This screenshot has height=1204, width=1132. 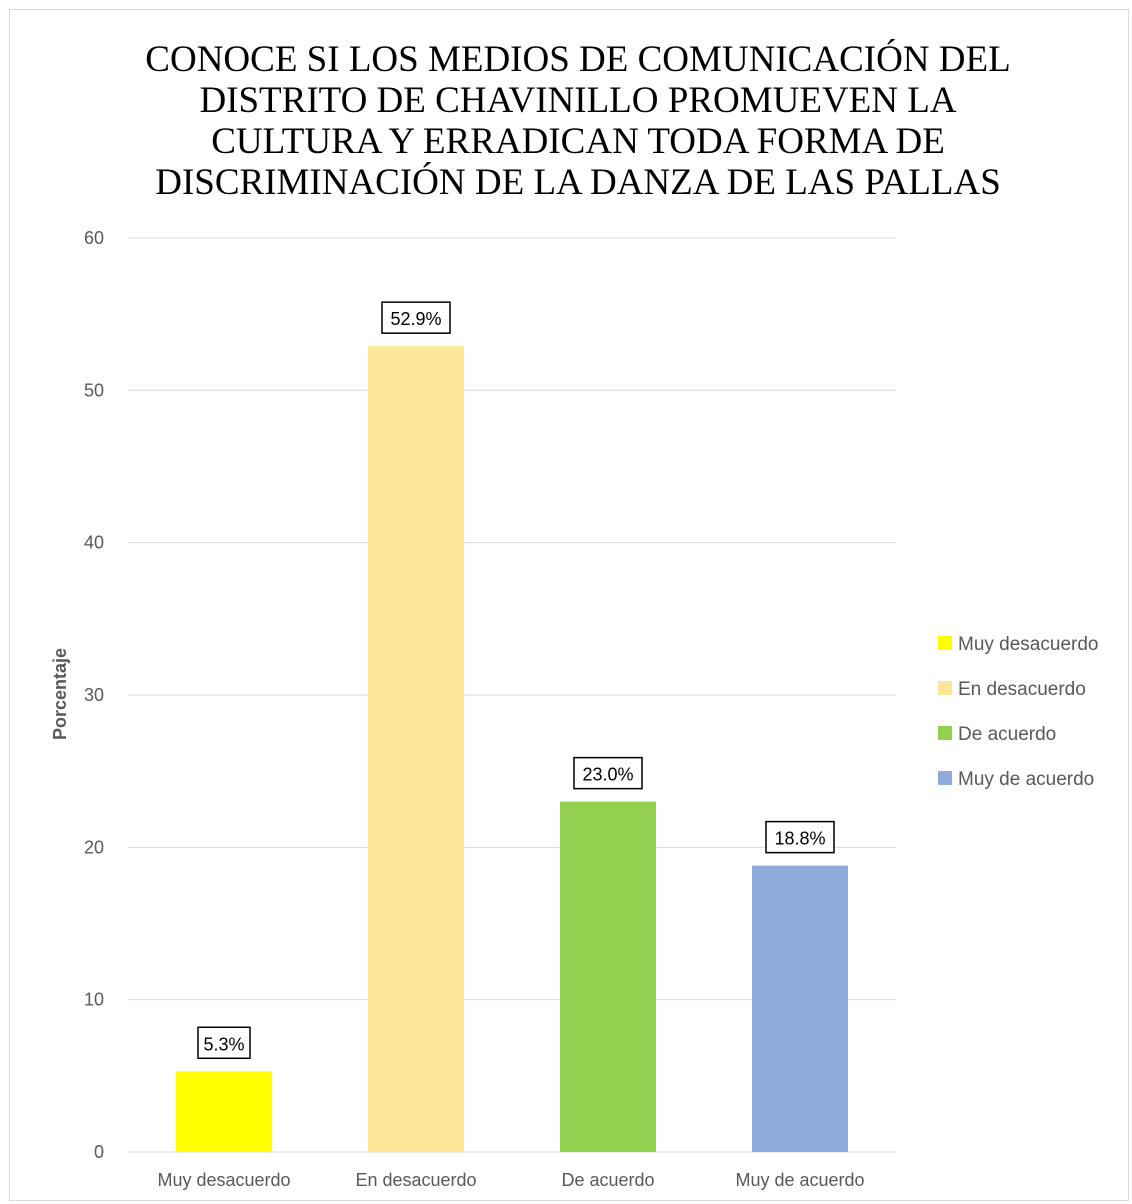 I want to click on y-tick-label: 60, so click(x=94, y=238).